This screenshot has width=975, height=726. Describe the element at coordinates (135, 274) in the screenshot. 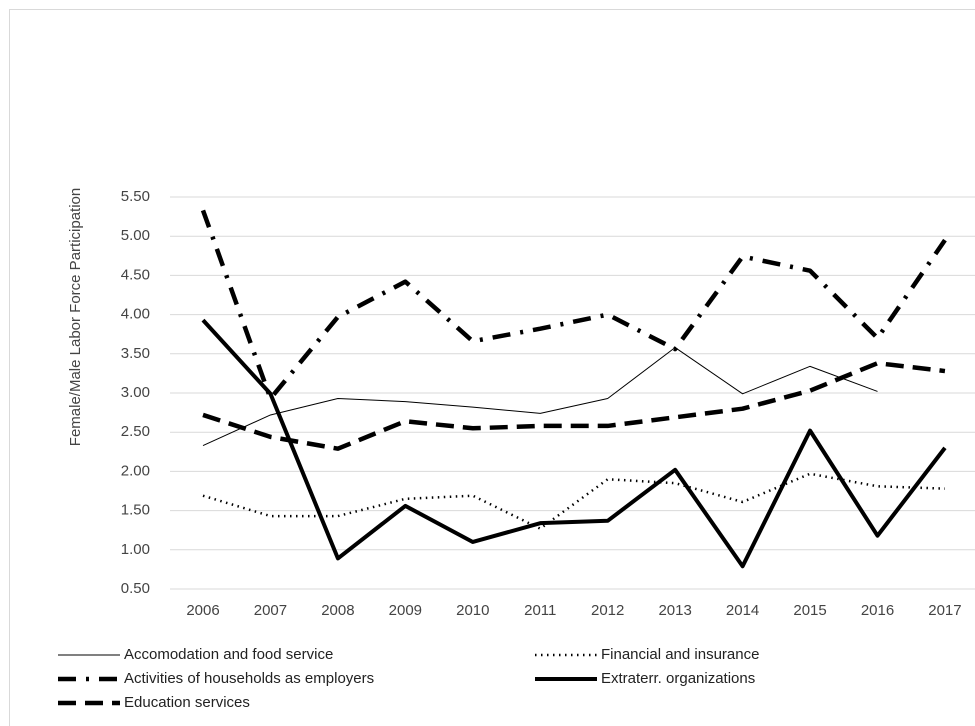

I see `y-tick-label: 4.50` at that location.